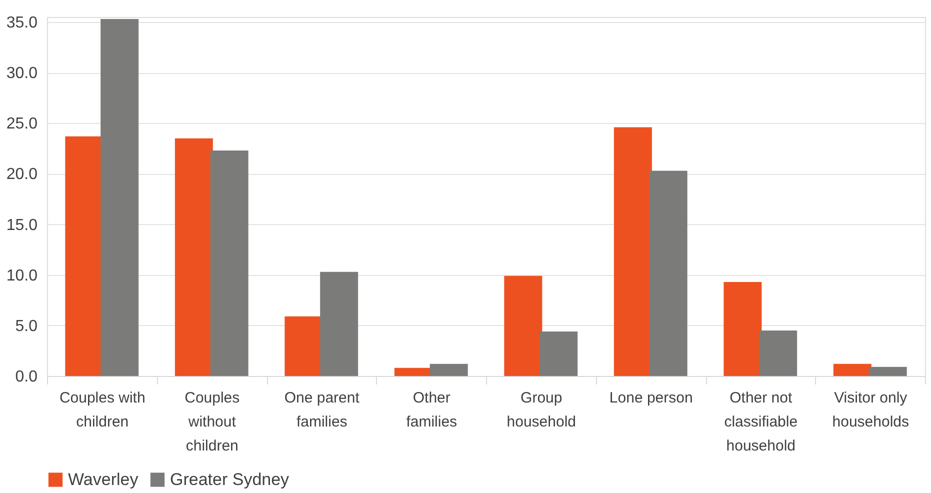 The width and height of the screenshot is (931, 493). Describe the element at coordinates (322, 410) in the screenshot. I see `x-tick-label: One parent families` at that location.